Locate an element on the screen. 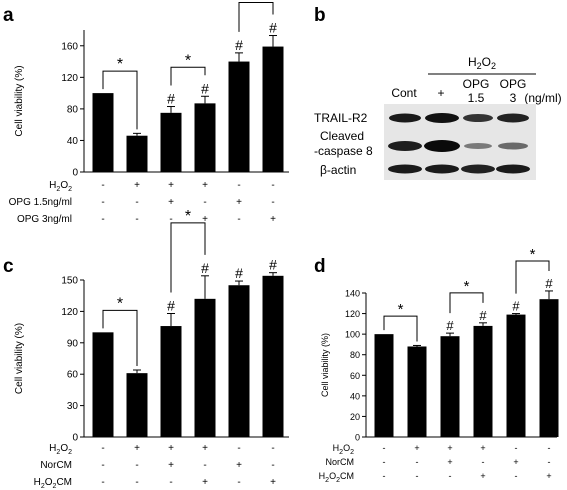 The image size is (567, 490). band-trail-r2-lane1 is located at coordinates (405, 118).